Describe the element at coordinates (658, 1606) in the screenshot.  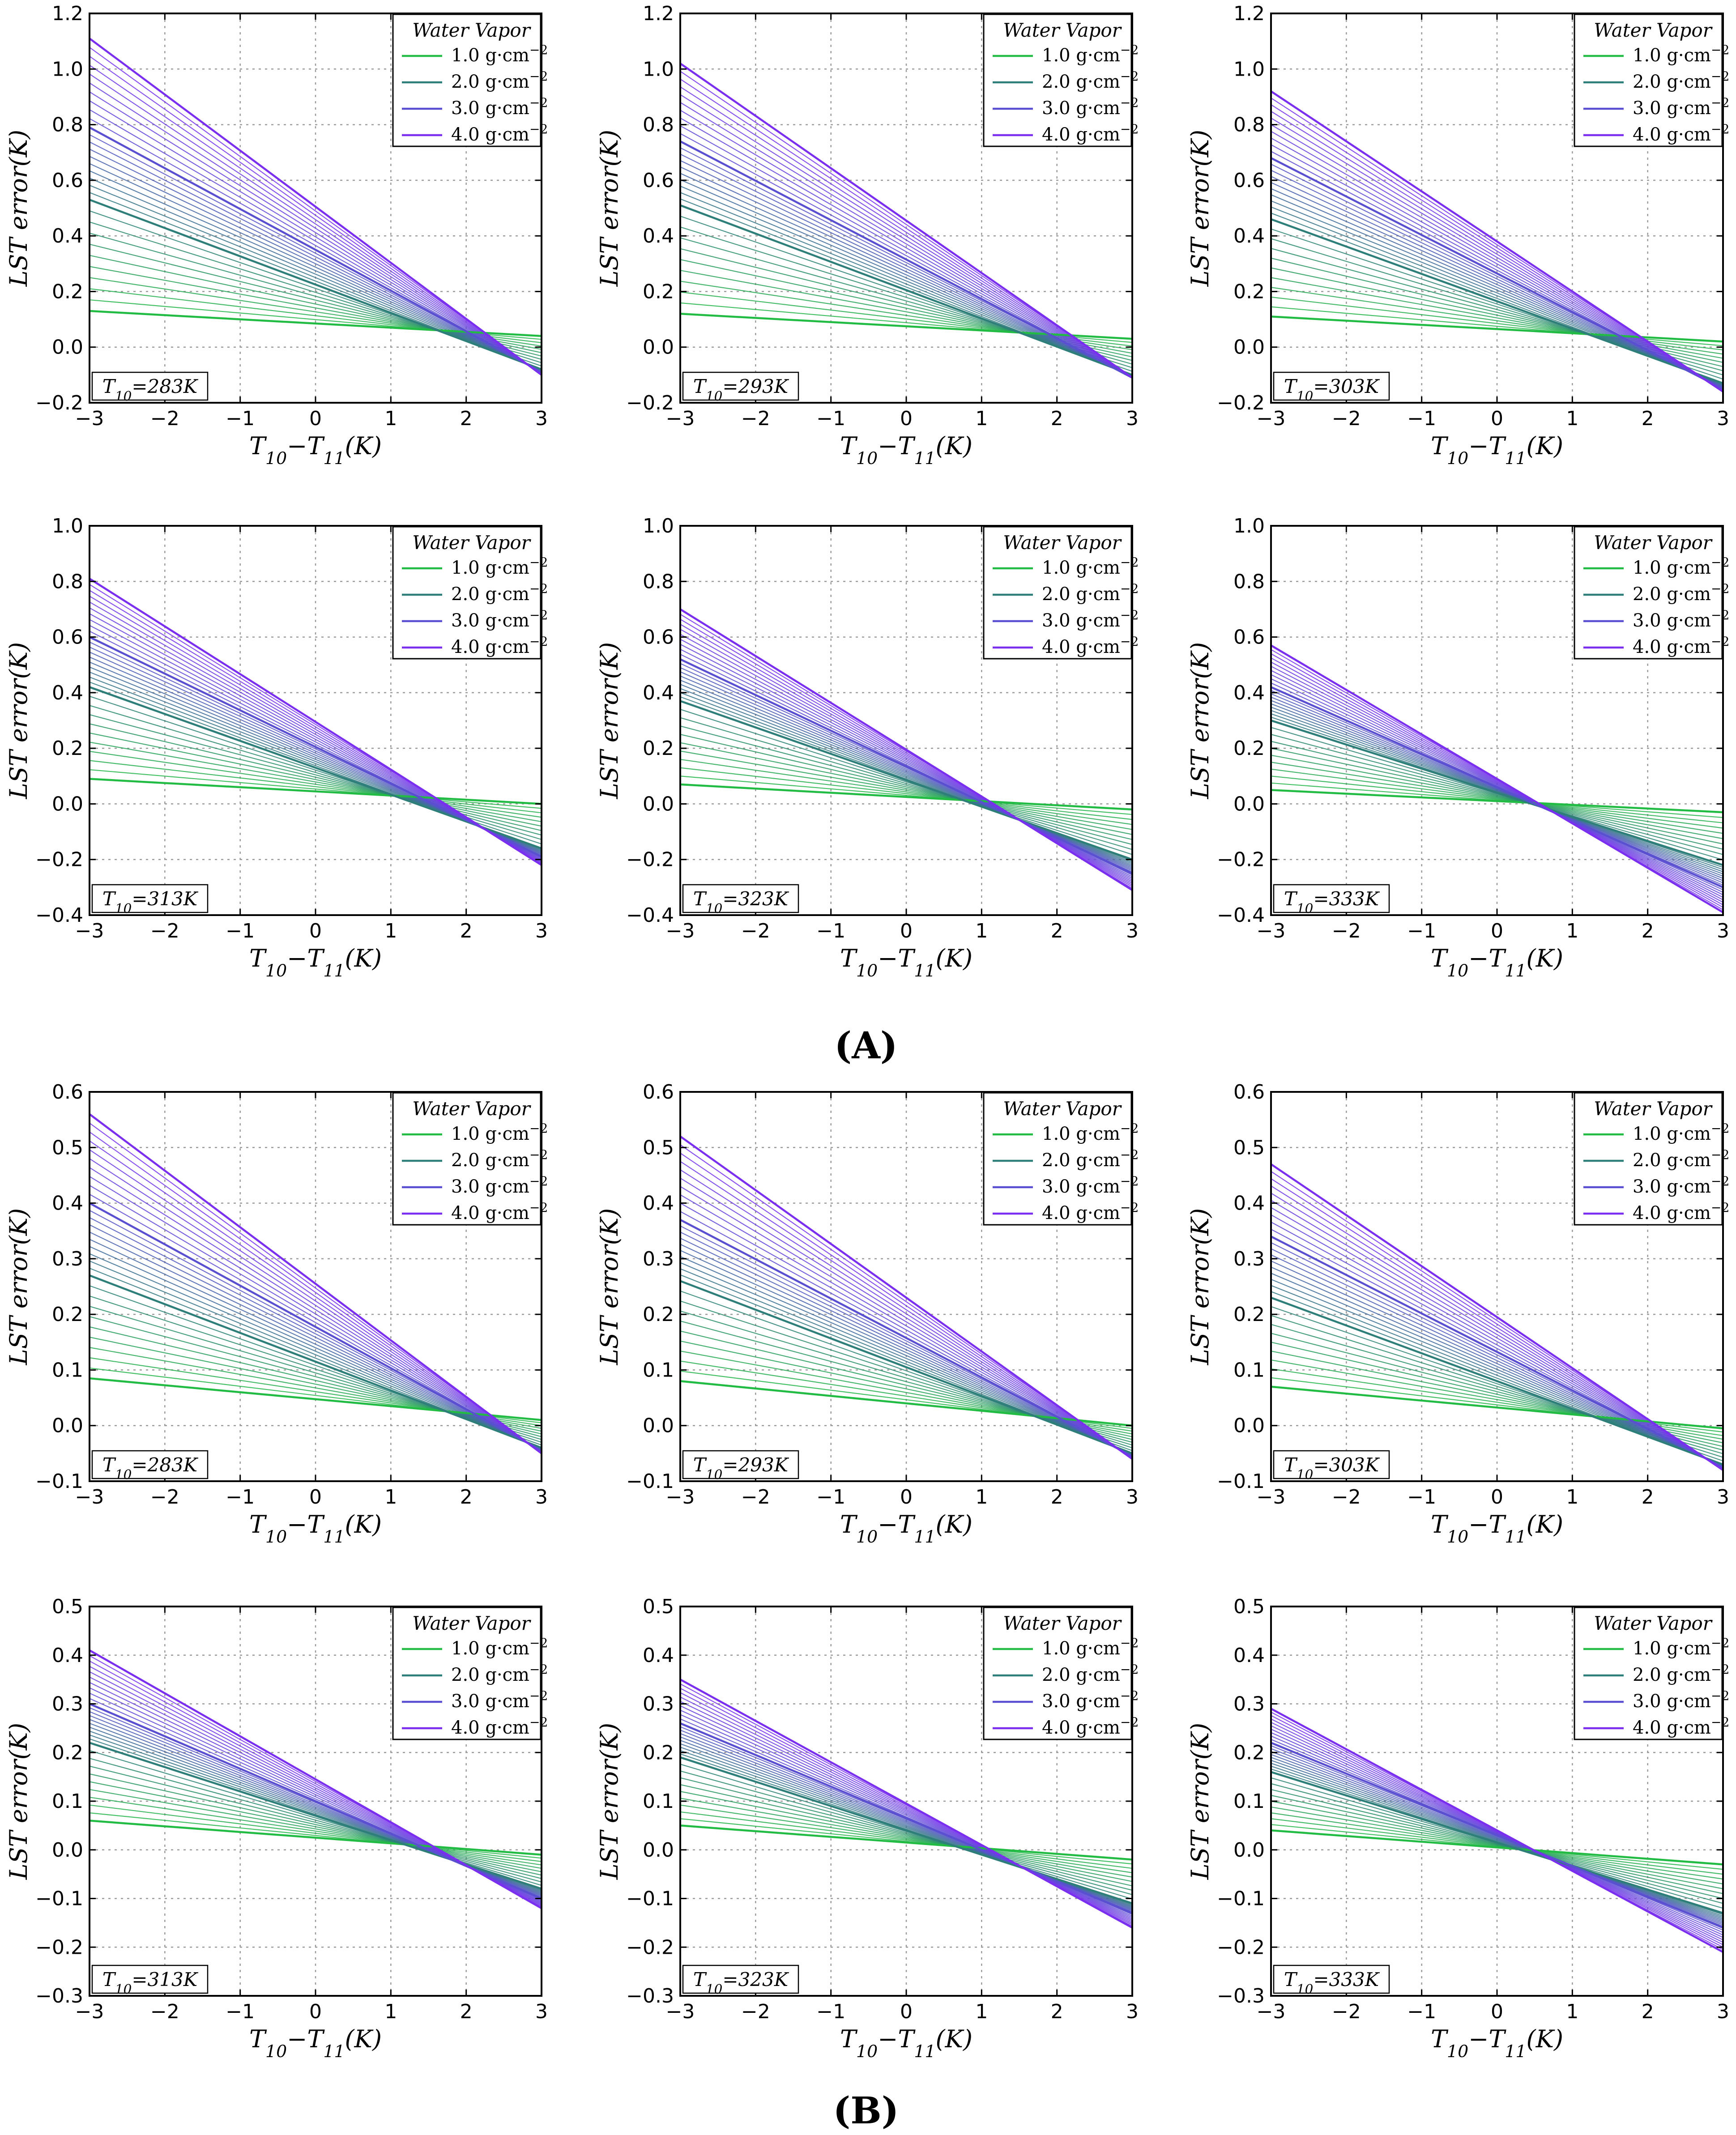
I see `y-tick-label: 0.5` at that location.